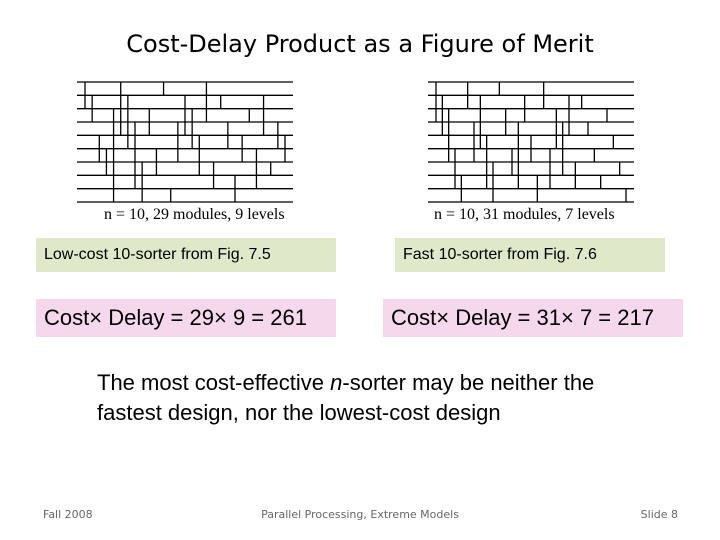 The width and height of the screenshot is (720, 540). Describe the element at coordinates (214, 382) in the screenshot. I see `conclusion-text-start: The most cost-effective` at that location.